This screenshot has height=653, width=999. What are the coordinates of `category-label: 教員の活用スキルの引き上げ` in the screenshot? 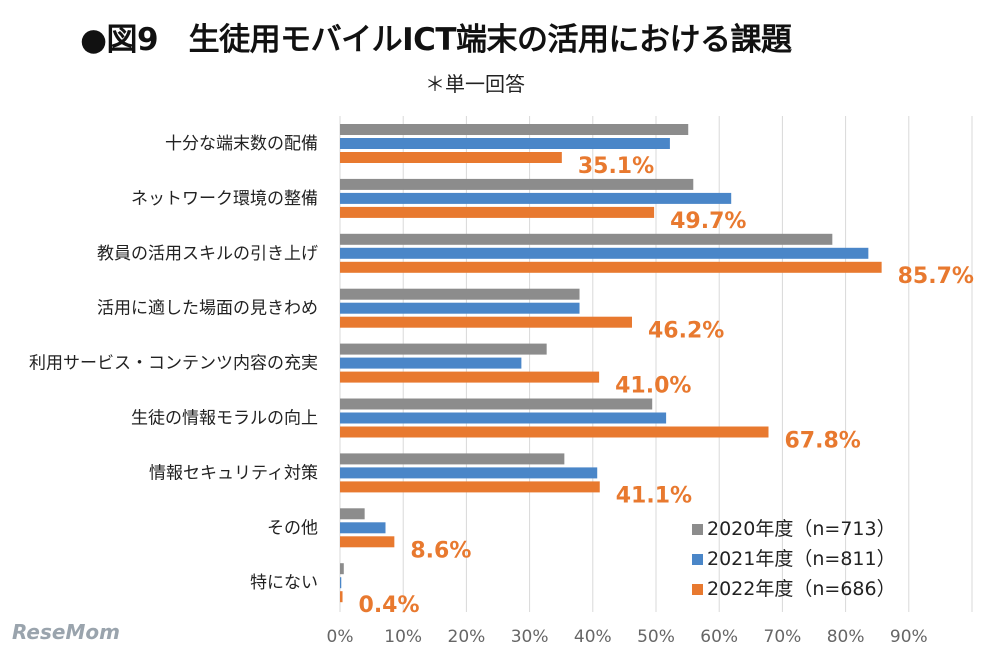 It's located at (207, 254).